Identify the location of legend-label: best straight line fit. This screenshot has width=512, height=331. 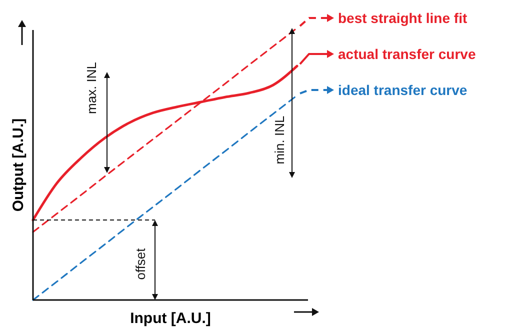
(403, 18).